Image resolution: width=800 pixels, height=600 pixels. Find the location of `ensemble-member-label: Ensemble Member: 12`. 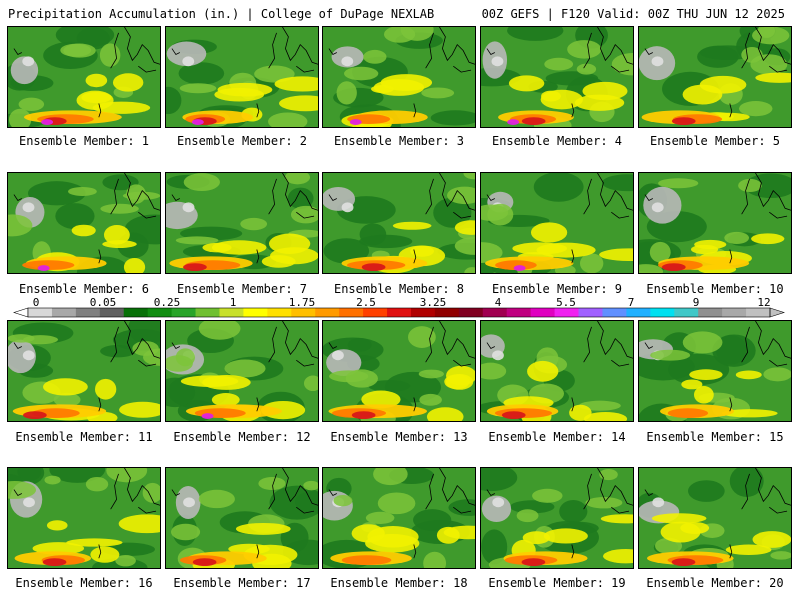

ensemble-member-label: Ensemble Member: 12 is located at coordinates (242, 437).